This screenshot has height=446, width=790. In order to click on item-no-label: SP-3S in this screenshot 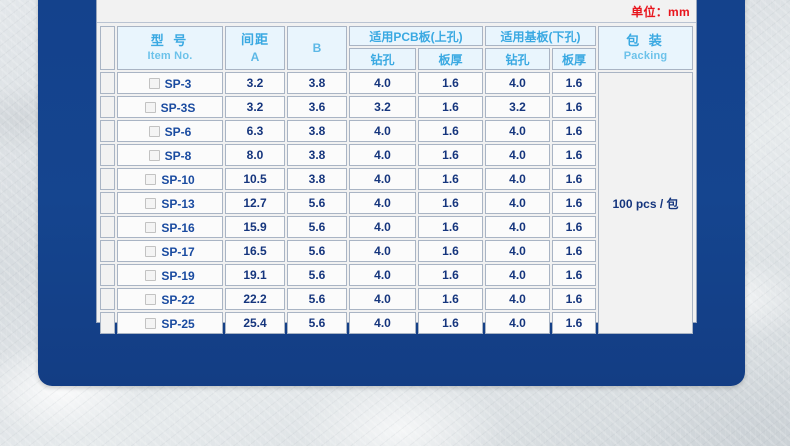, I will do `click(178, 107)`.